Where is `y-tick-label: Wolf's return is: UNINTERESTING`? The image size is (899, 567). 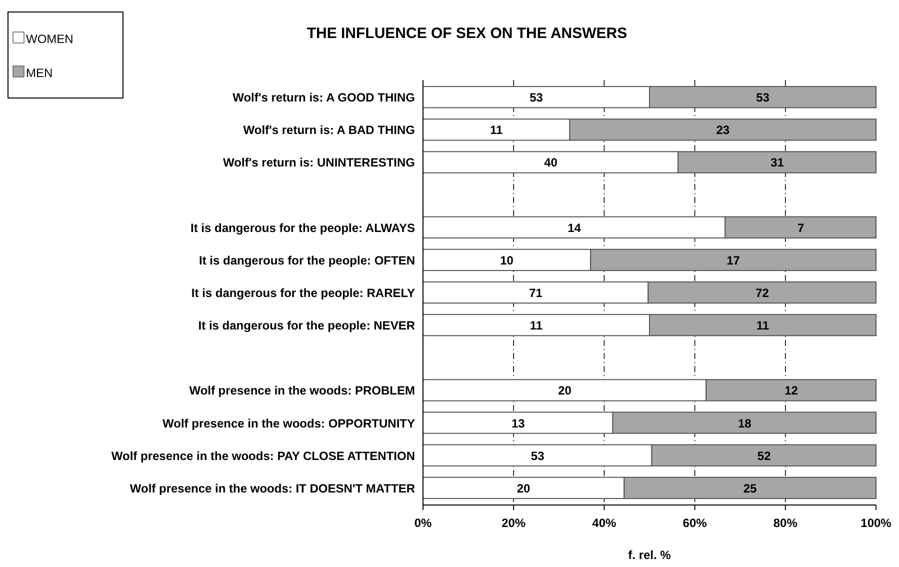
y-tick-label: Wolf's return is: UNINTERESTING is located at coordinates (319, 163).